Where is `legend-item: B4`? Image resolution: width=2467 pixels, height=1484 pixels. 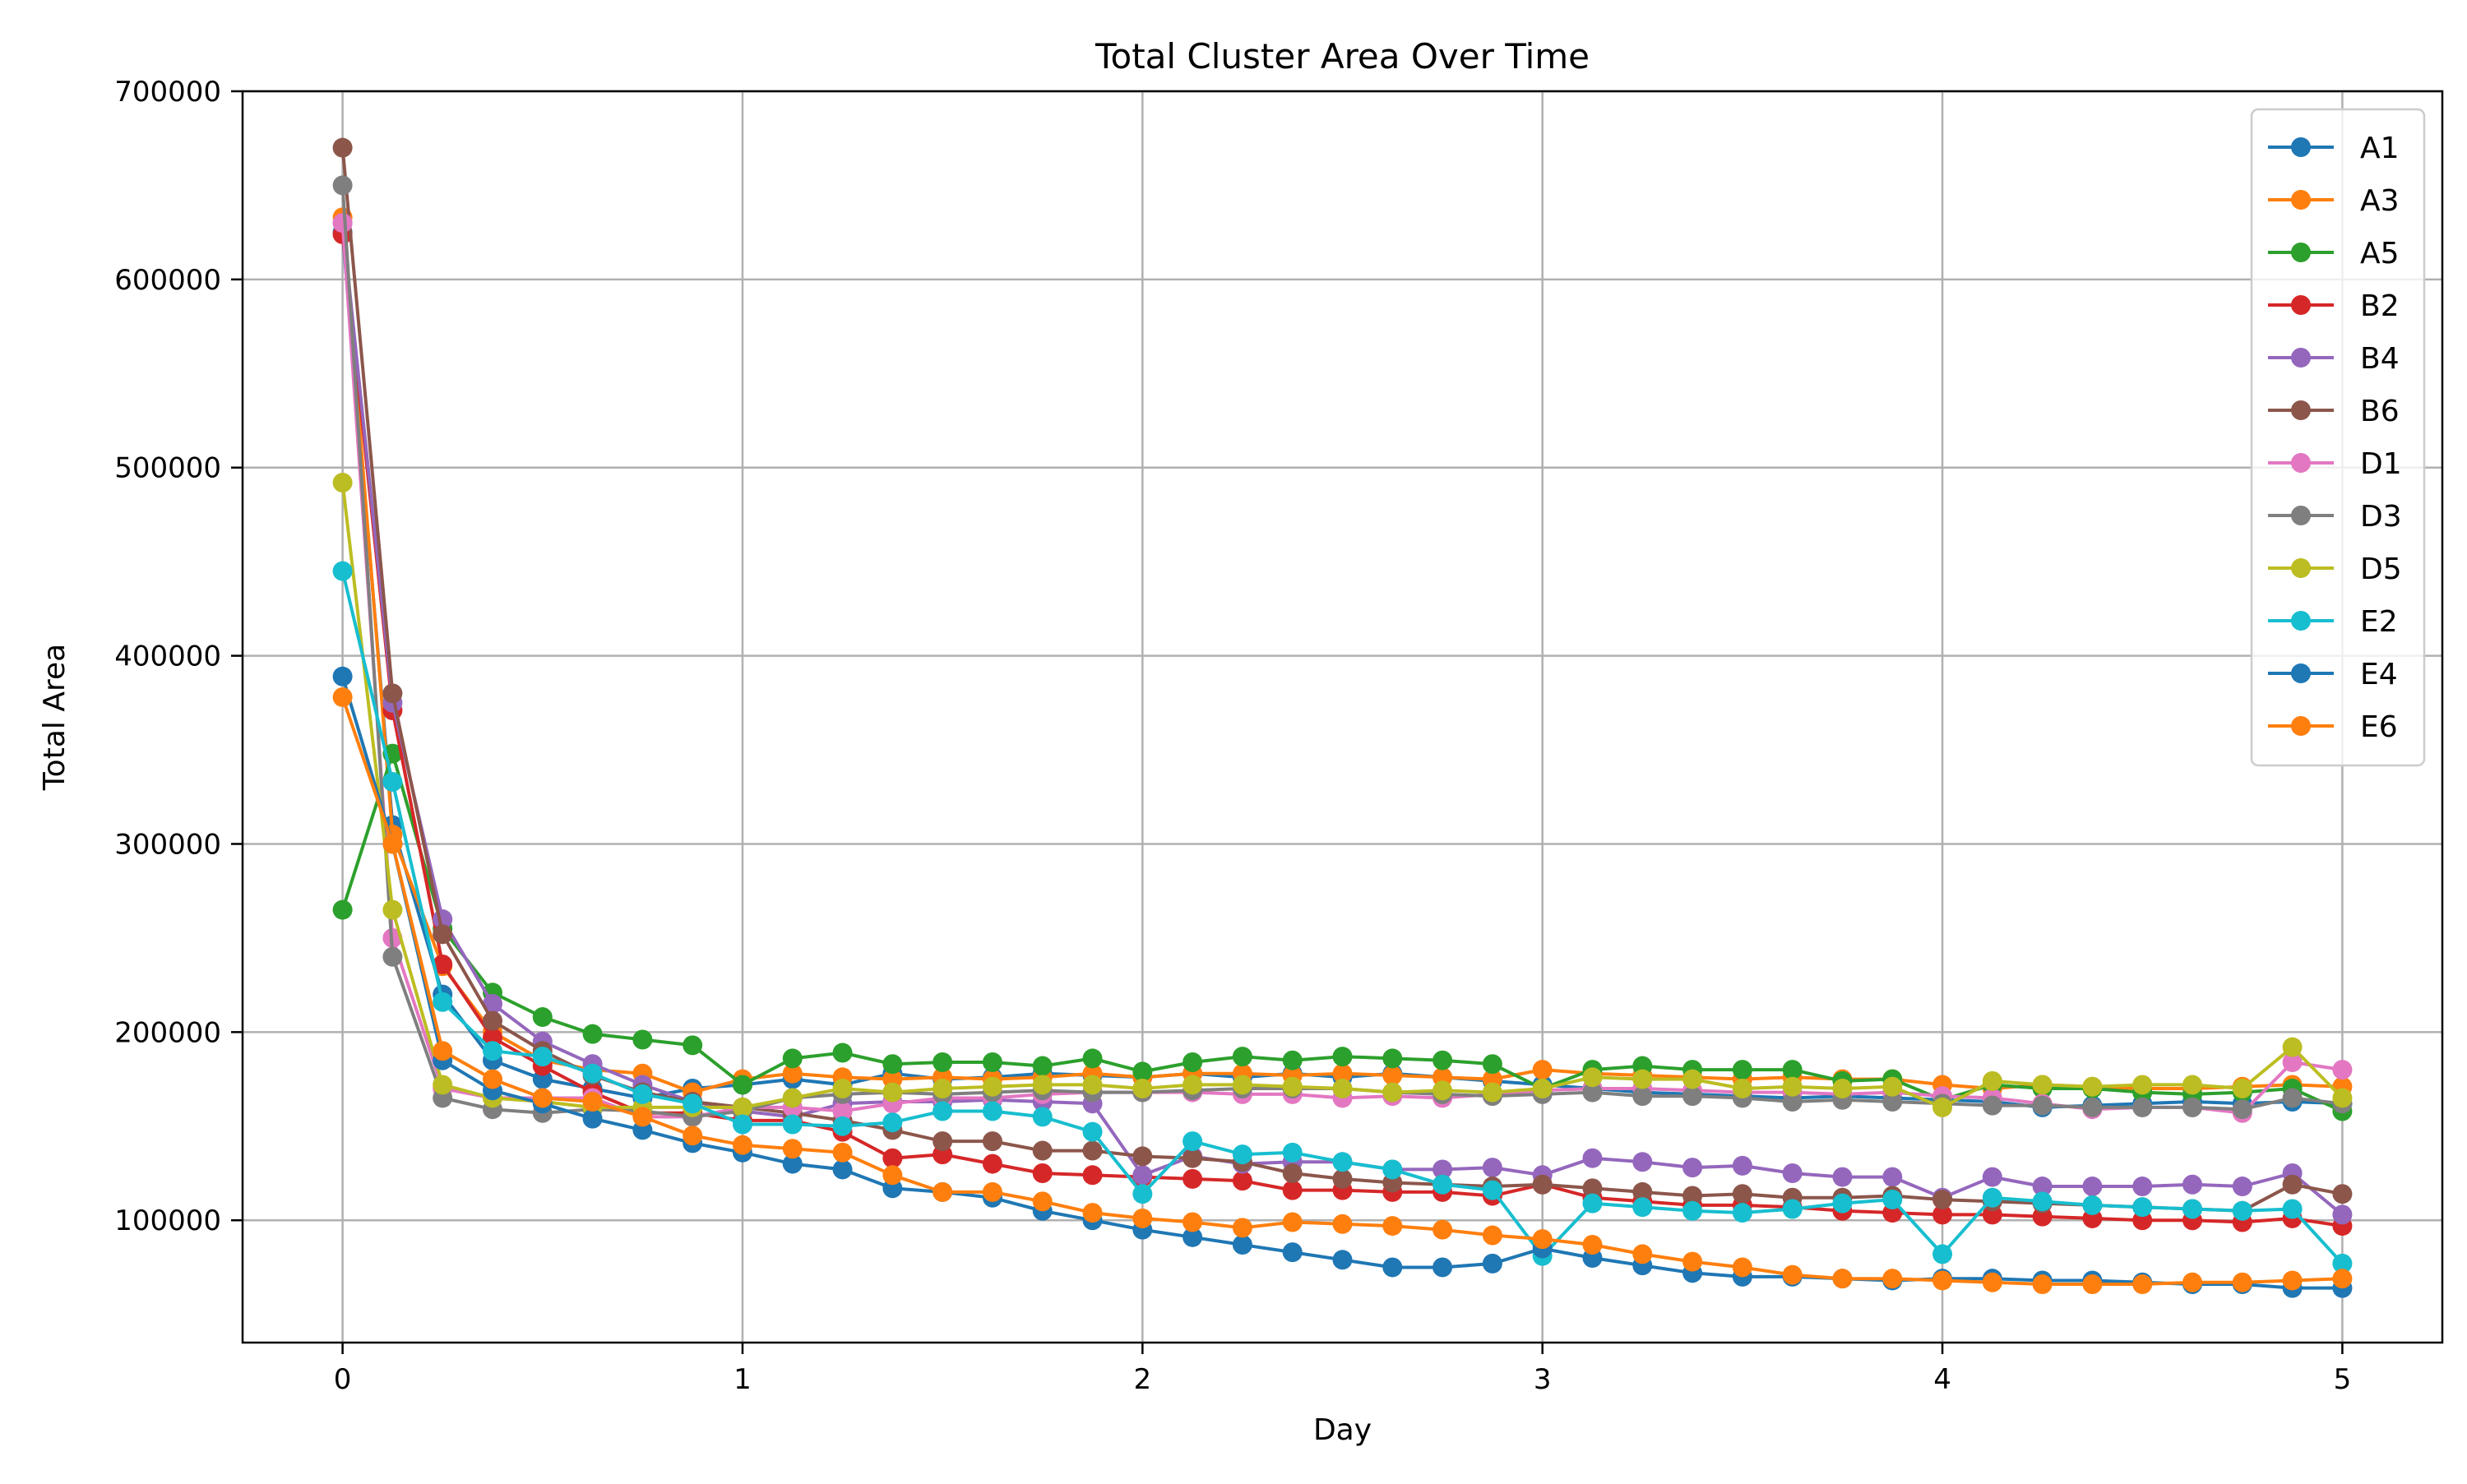
legend-item: B4 is located at coordinates (2334, 359).